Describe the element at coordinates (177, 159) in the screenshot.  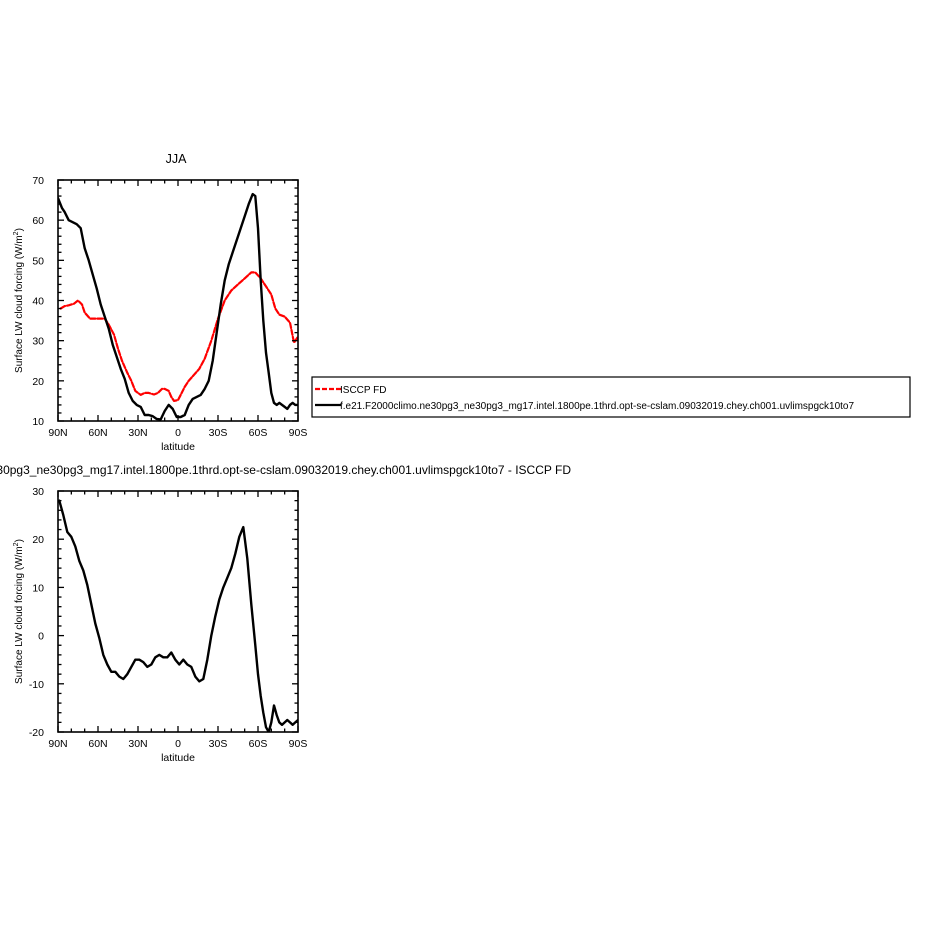
I see `chart-title: JJA` at that location.